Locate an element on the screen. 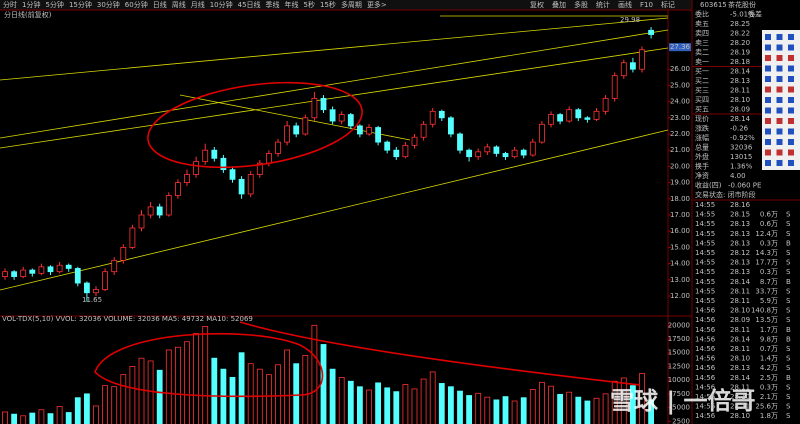 The height and width of the screenshot is (424, 800). period-tab: 1分钟 is located at coordinates (31, 4).